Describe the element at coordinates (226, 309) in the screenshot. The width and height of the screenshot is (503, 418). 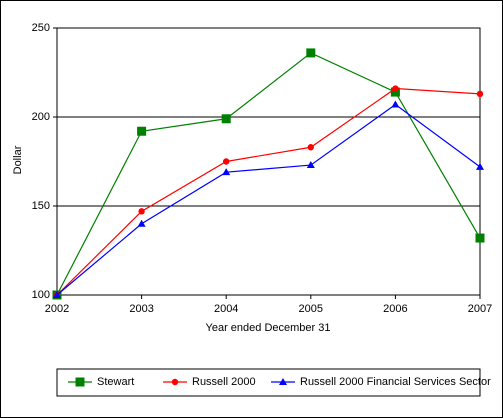
I see `x-tick-label: 2004` at that location.